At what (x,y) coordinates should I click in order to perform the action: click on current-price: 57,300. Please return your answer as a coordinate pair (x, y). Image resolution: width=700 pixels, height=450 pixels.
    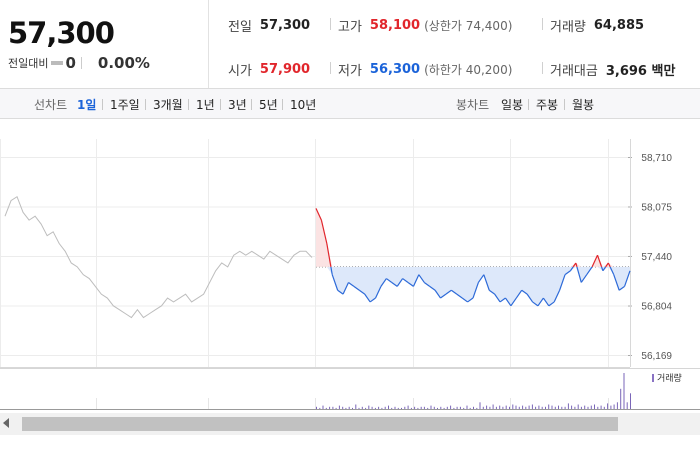
    Looking at the image, I should click on (61, 33).